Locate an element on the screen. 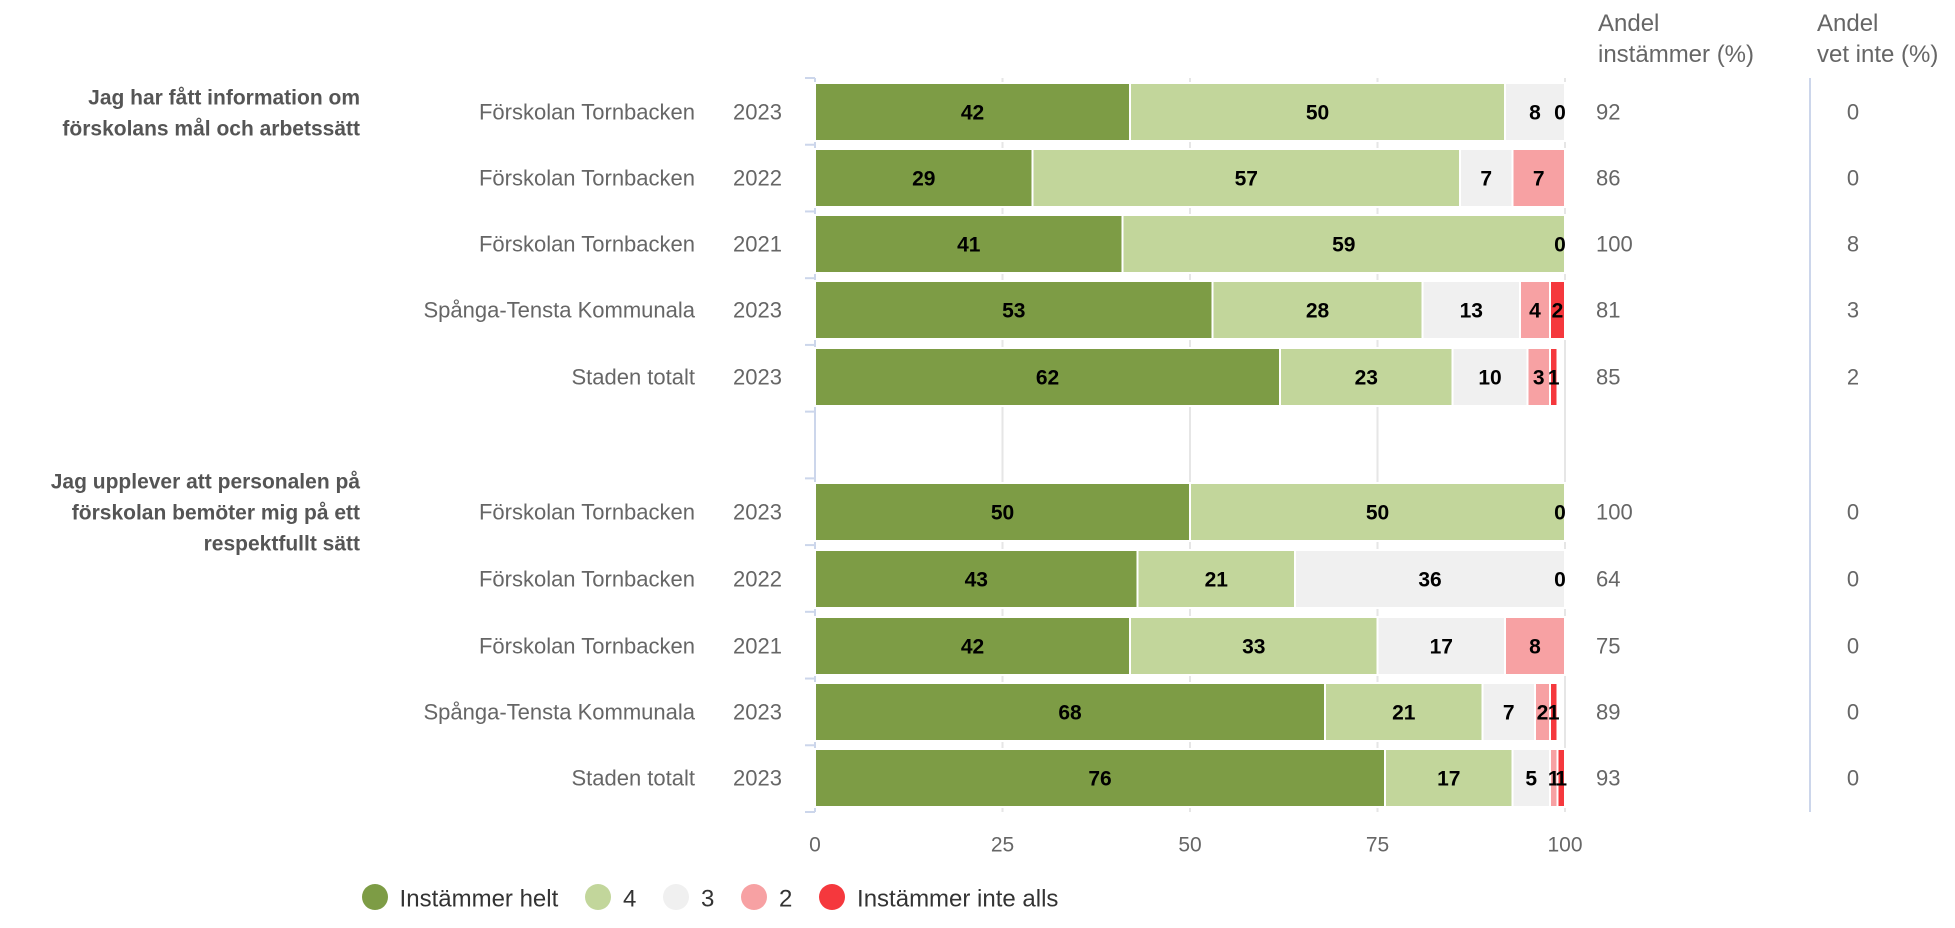 The image size is (1955, 928). legend-item-instammer-inte-alls: Instämmer inte alls is located at coordinates (939, 898).